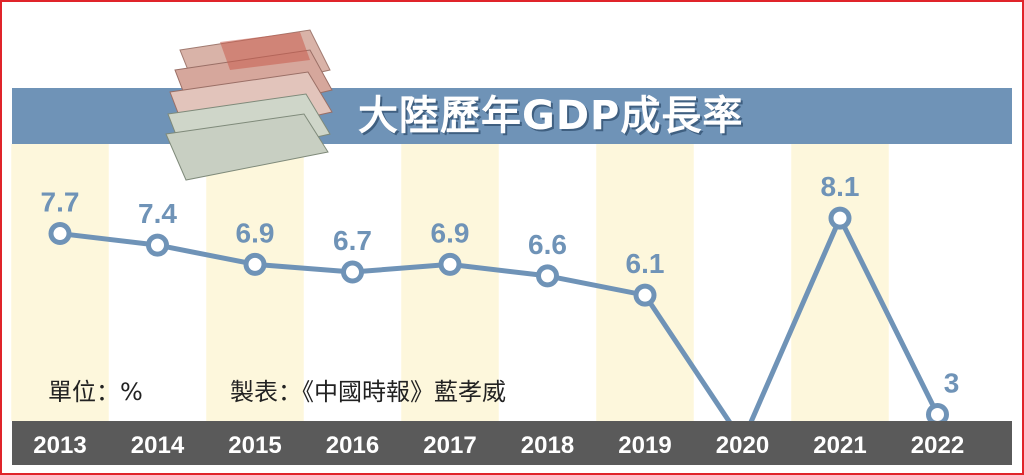 The height and width of the screenshot is (475, 1024). I want to click on value-label-2017: 6.9, so click(450, 232).